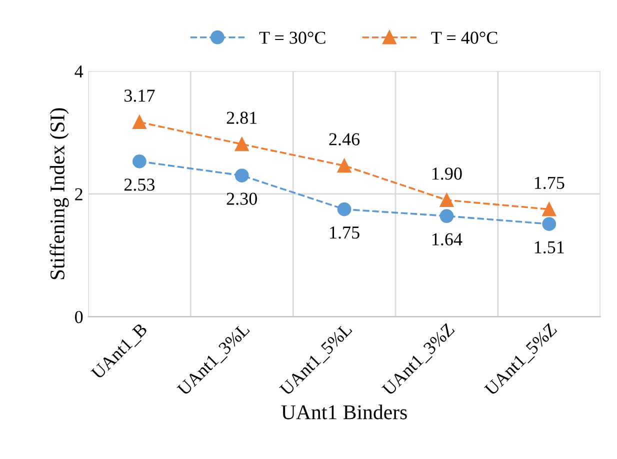 This screenshot has width=617, height=459. I want to click on y-tick-label: 4, so click(79, 72).